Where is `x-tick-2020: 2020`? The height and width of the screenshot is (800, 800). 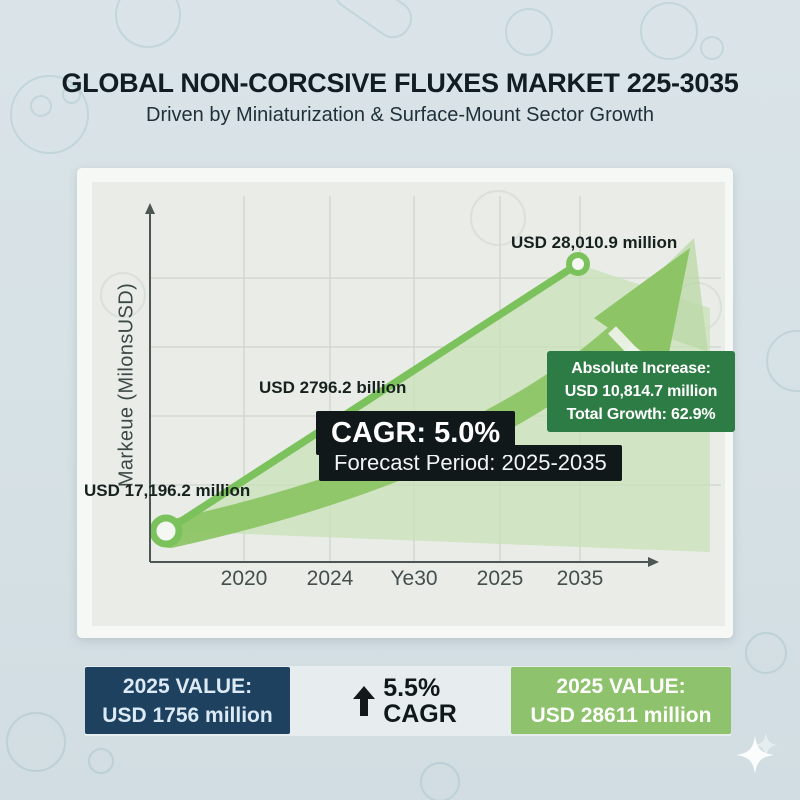 x-tick-2020: 2020 is located at coordinates (244, 578).